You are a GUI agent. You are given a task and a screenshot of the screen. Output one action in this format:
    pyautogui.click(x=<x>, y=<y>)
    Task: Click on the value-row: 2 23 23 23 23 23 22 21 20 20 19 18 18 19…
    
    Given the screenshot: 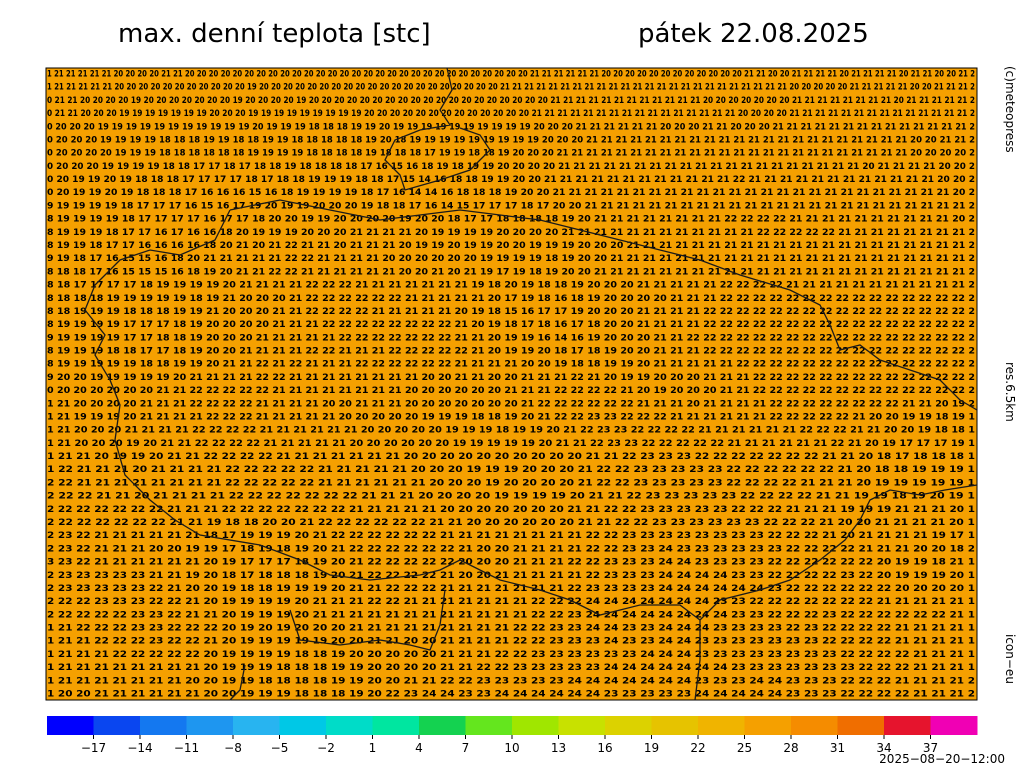 What is the action you would take?
    pyautogui.click(x=511, y=589)
    